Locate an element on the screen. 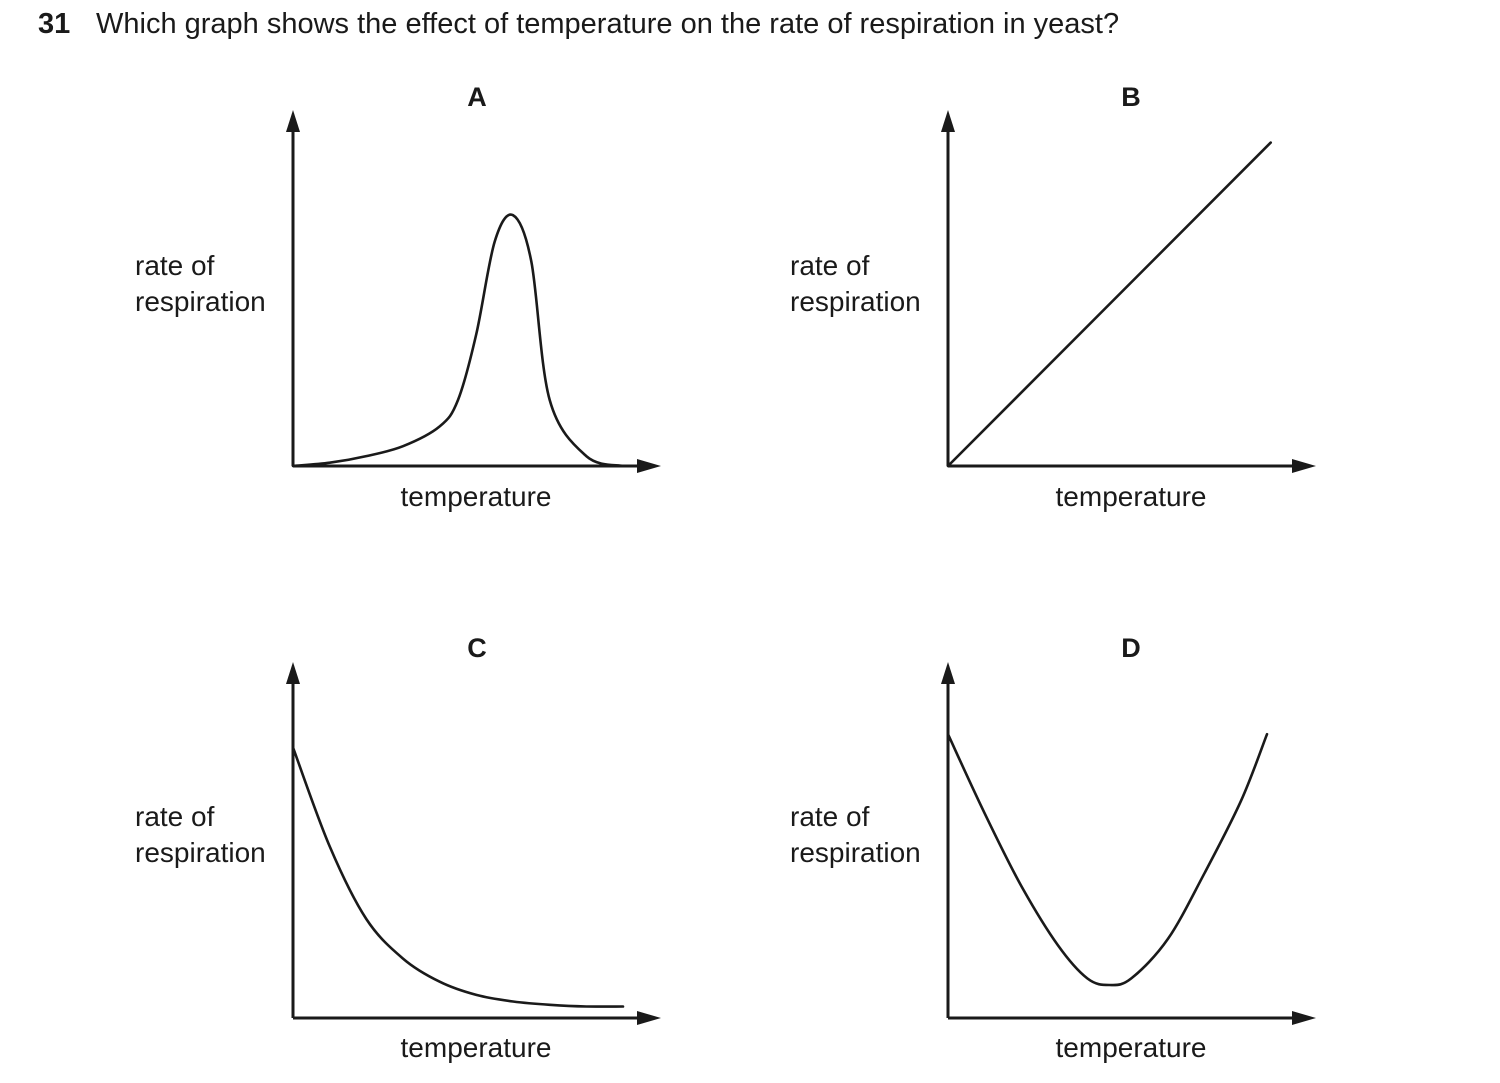 Image resolution: width=1500 pixels, height=1083 pixels. y-axis-arrow-c is located at coordinates (293, 673).